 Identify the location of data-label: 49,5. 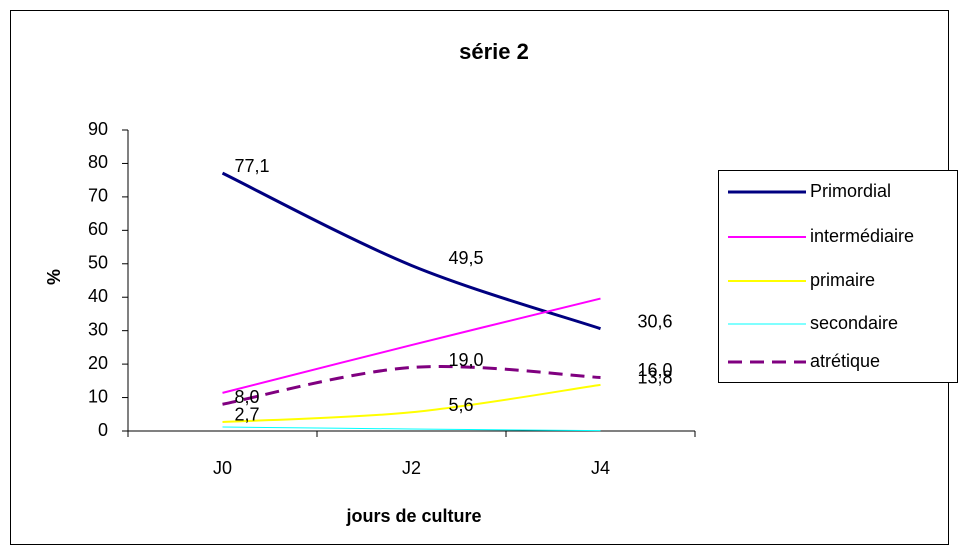
(466, 258).